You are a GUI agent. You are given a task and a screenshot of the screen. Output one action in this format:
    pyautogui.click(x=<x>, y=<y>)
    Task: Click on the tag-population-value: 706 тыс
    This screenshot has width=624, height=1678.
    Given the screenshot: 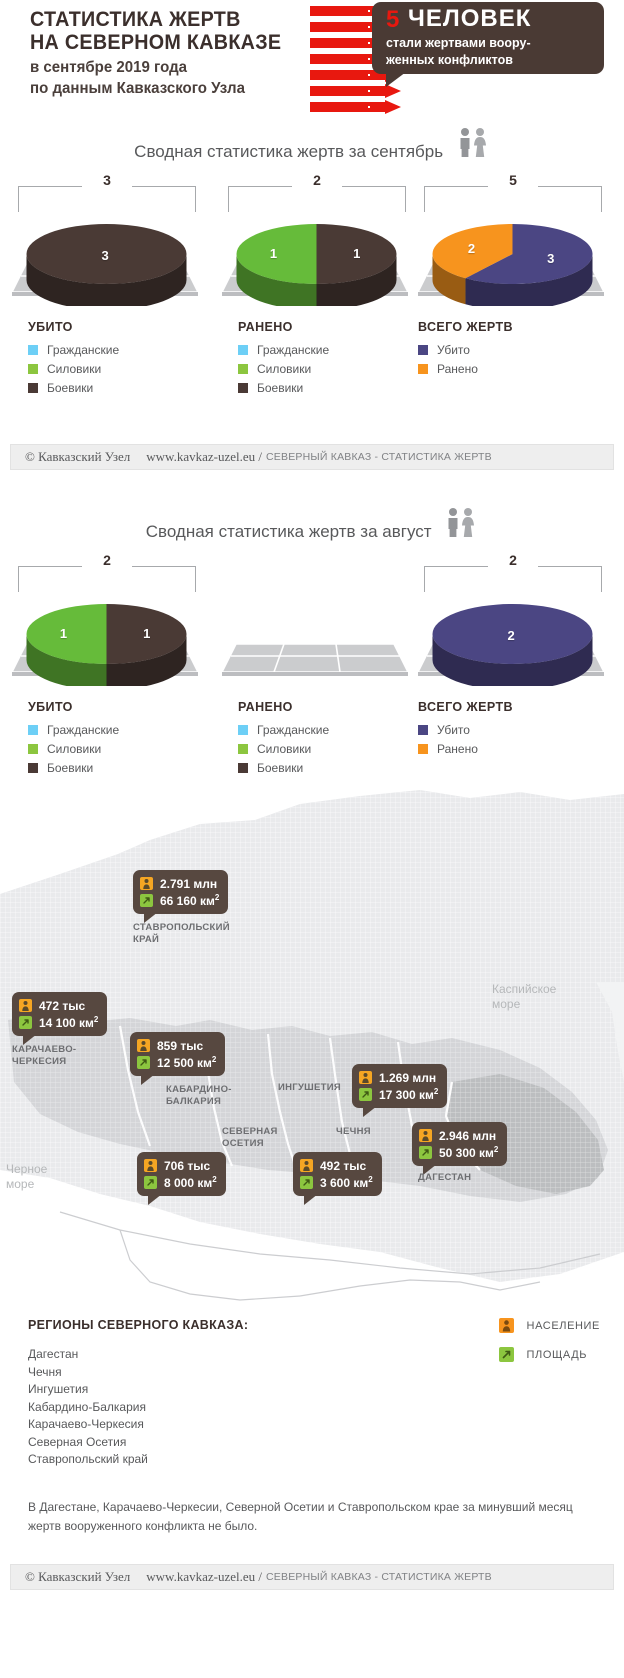 What is the action you would take?
    pyautogui.click(x=187, y=1165)
    